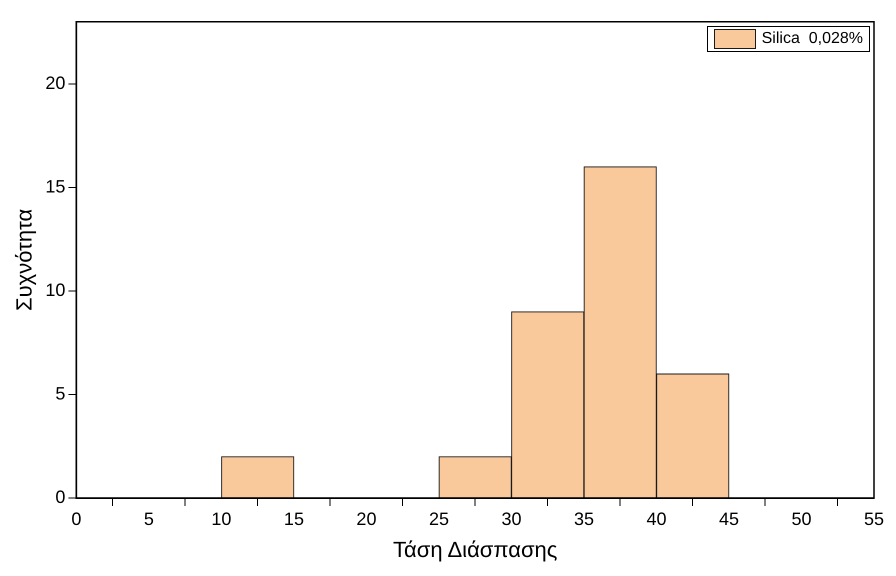 The height and width of the screenshot is (576, 896). Describe the element at coordinates (149, 518) in the screenshot. I see `x-tick-label: 5` at that location.